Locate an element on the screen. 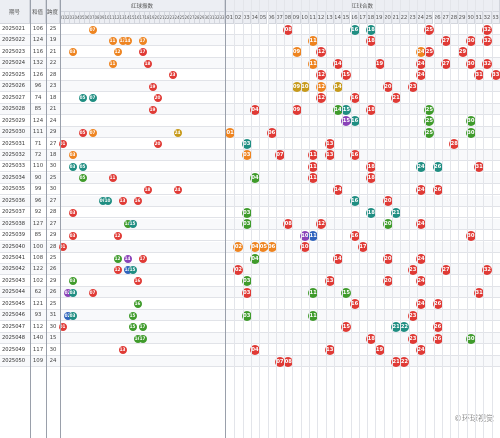 The image size is (500, 438). sum-cell: 109 is located at coordinates (38, 361).